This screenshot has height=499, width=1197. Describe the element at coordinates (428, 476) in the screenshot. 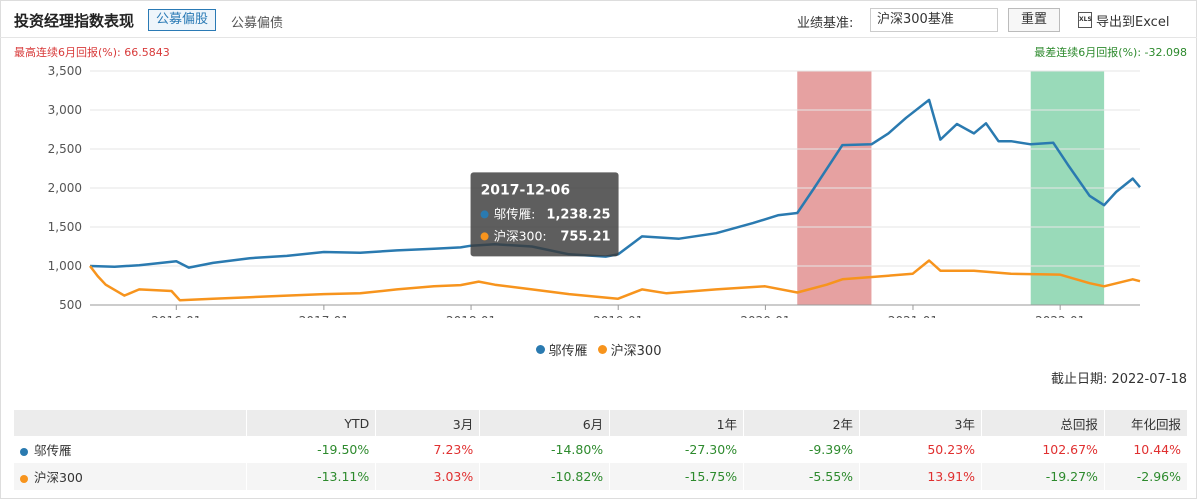

I see `table-cell-value: 3.03%` at that location.